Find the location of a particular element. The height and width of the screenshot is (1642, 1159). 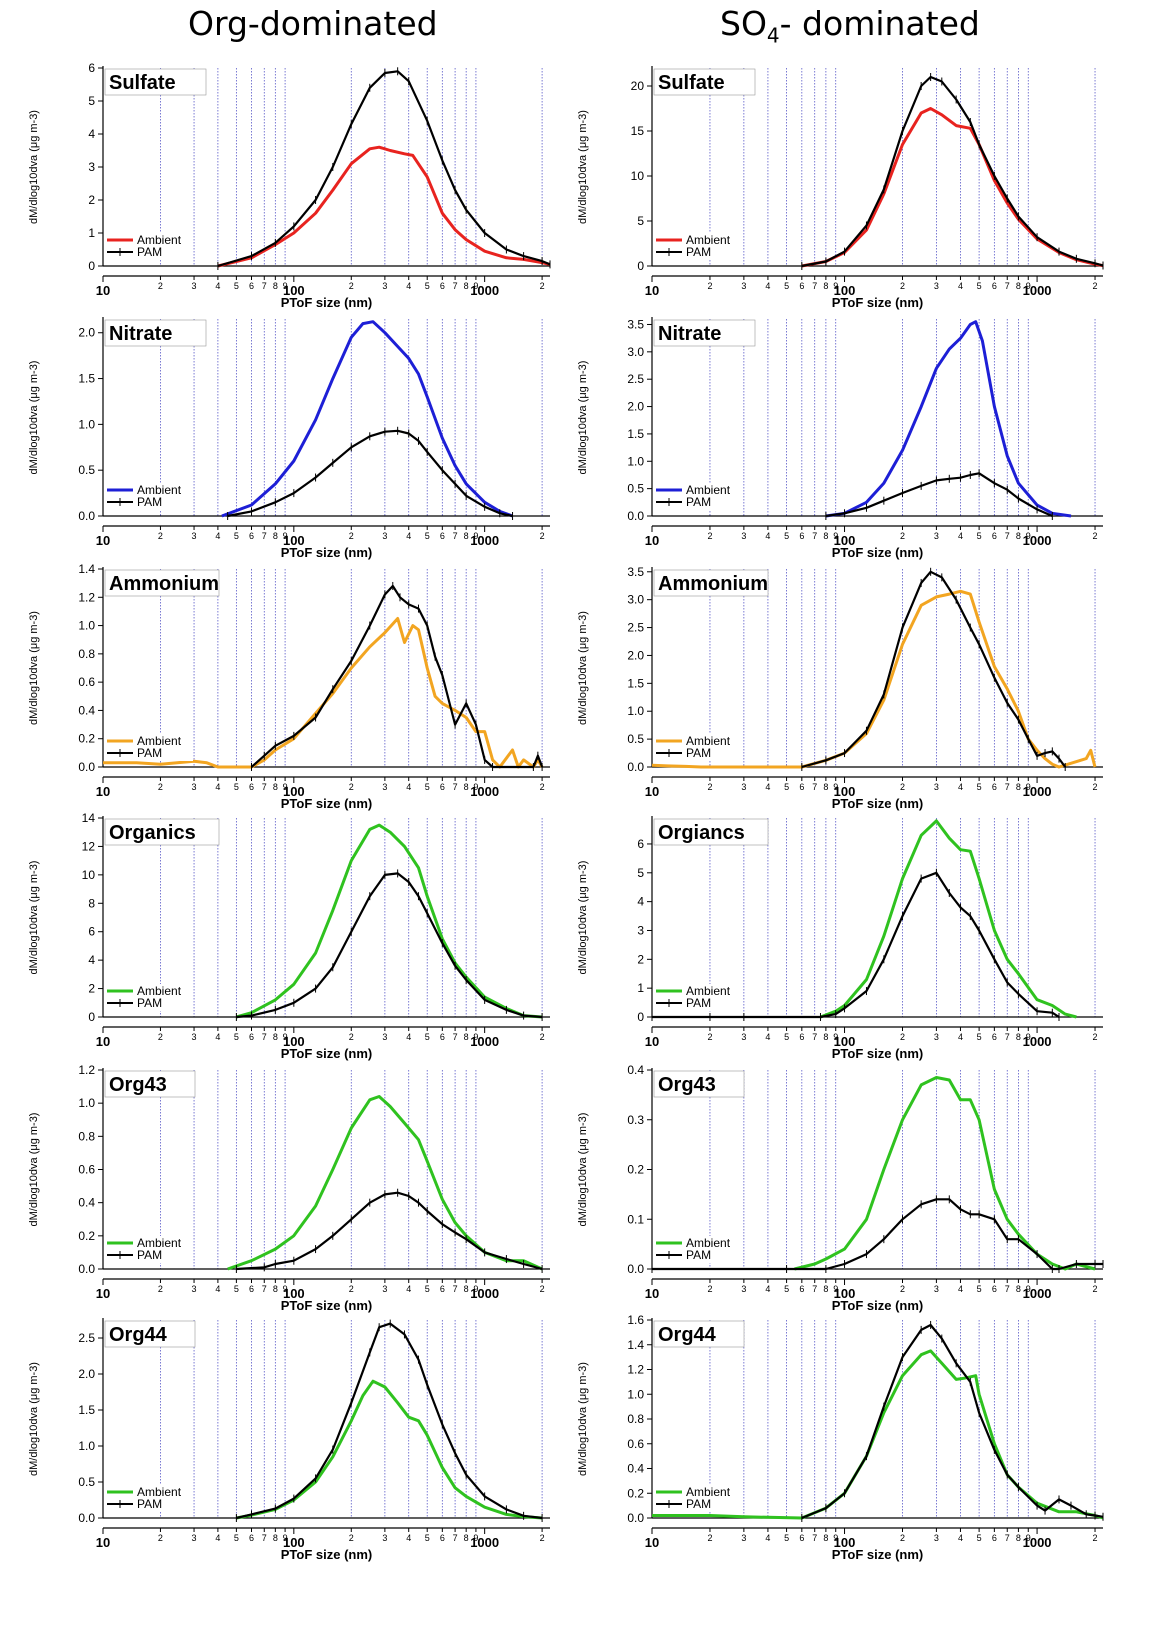

y-tick-label: 0.4 is located at coordinates (86, 710).